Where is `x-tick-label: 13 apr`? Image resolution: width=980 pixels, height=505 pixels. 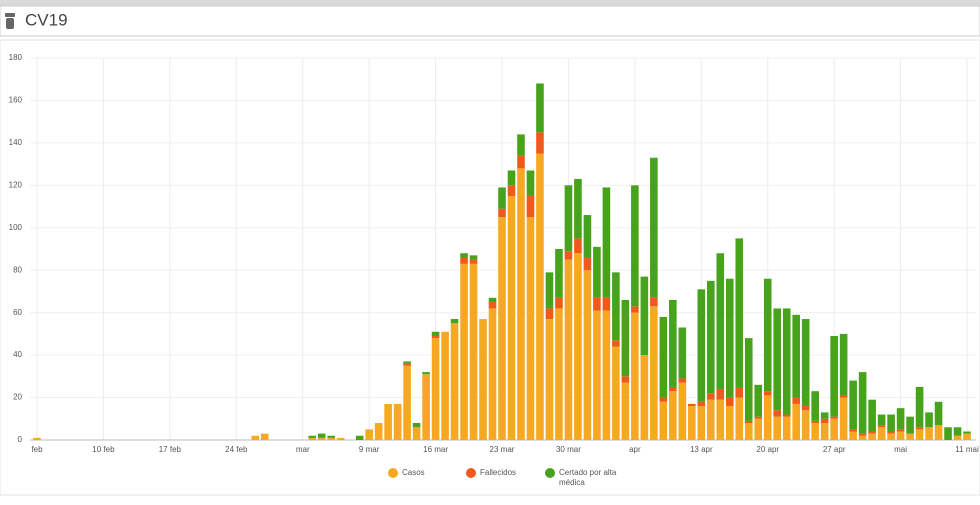 x-tick-label: 13 apr is located at coordinates (701, 449).